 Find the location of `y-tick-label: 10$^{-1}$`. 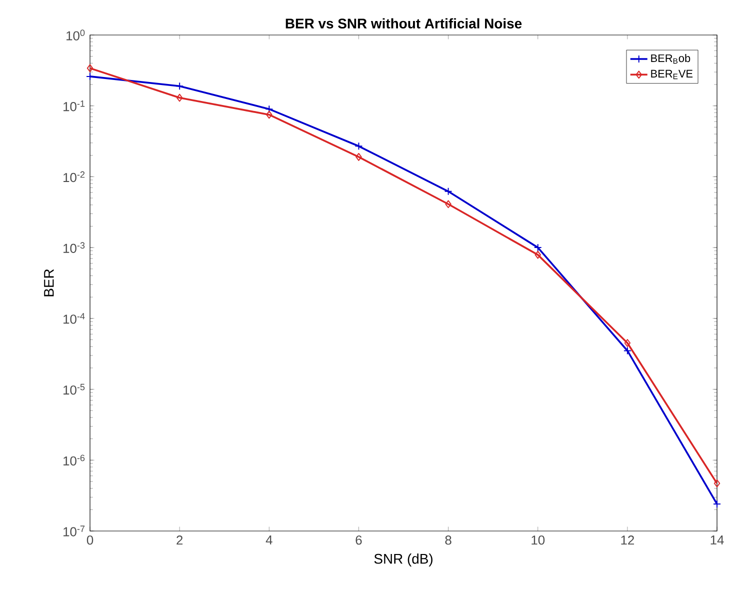

y-tick-label: 10$^{-1}$ is located at coordinates (74, 106).